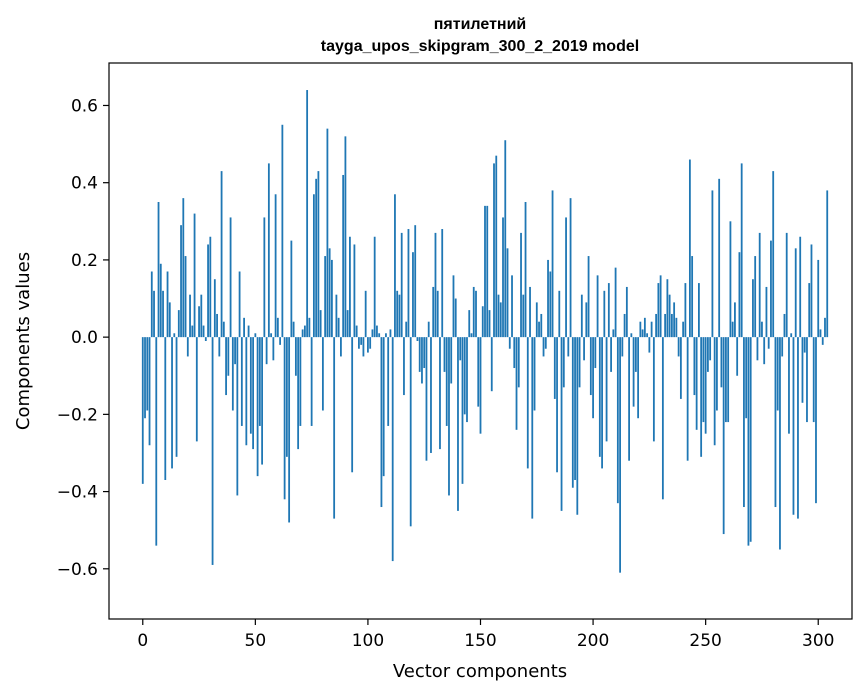  What do you see at coordinates (83, 338) in the screenshot?
I see `y-axis: −0.6 −0.4 −0.2 0.0 0.2 0.4 0.6` at bounding box center [83, 338].